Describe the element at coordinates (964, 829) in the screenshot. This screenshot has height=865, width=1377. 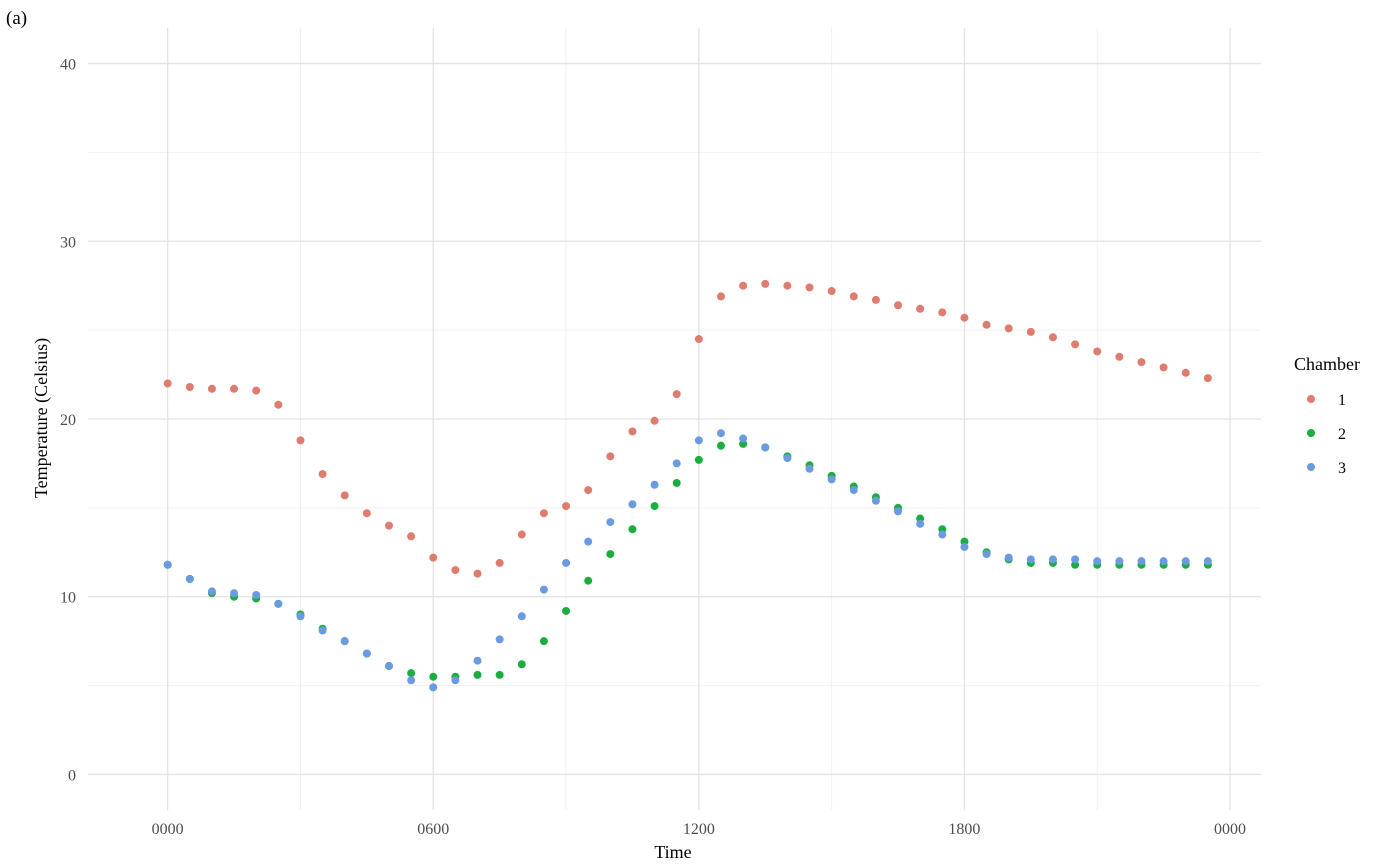
I see `x-tick-label: 1800` at that location.